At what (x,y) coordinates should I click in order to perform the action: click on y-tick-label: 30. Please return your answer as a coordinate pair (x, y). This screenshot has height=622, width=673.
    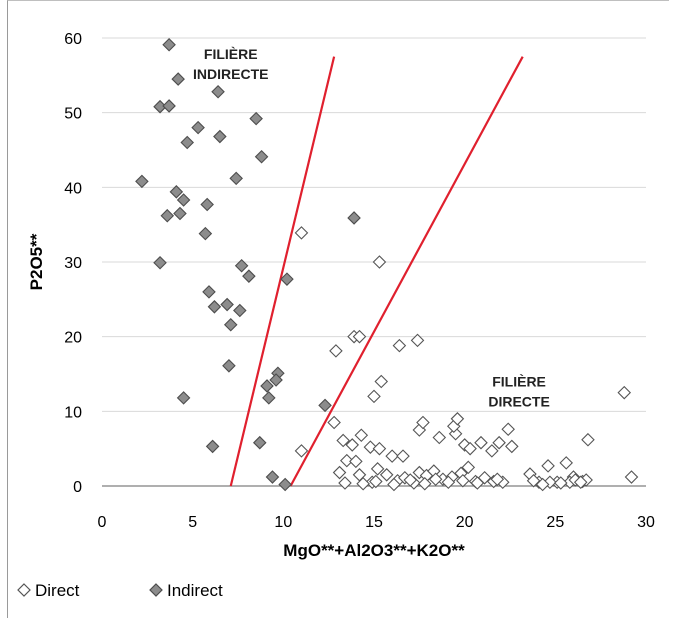
    Looking at the image, I should click on (73, 263).